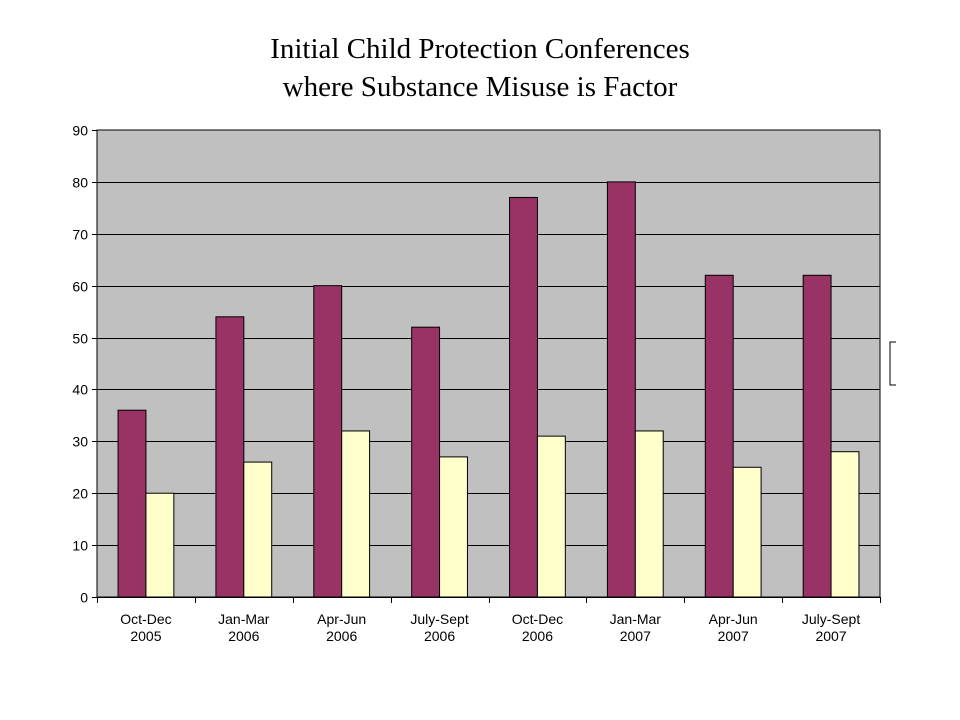  Describe the element at coordinates (80, 235) in the screenshot. I see `y-tick-label: 70` at that location.